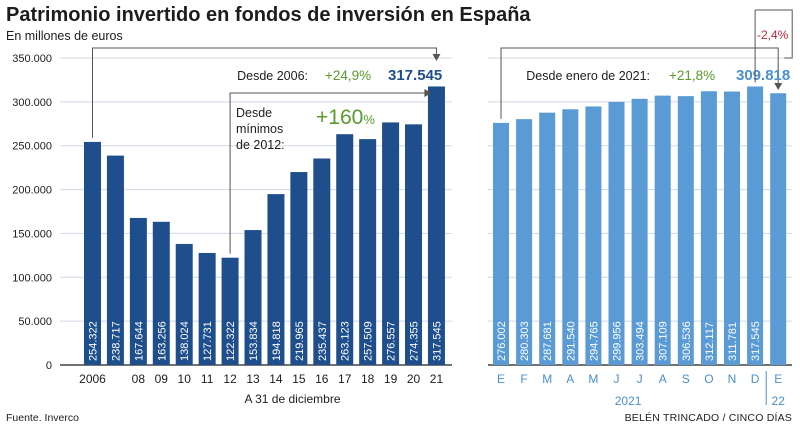 The width and height of the screenshot is (800, 431). Describe the element at coordinates (94, 341) in the screenshot. I see `bar-value-label: 254.322` at that location.